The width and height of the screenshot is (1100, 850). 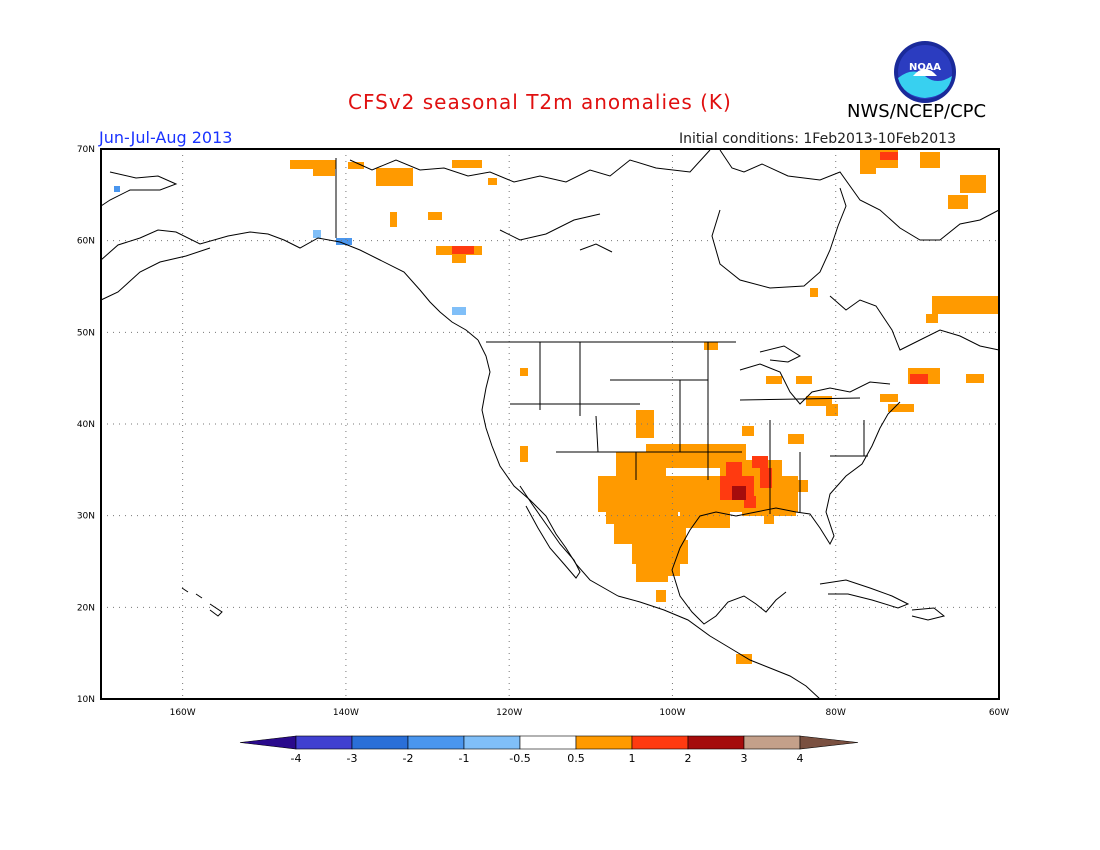 I want to click on lat-label: 40N, so click(x=86, y=425).